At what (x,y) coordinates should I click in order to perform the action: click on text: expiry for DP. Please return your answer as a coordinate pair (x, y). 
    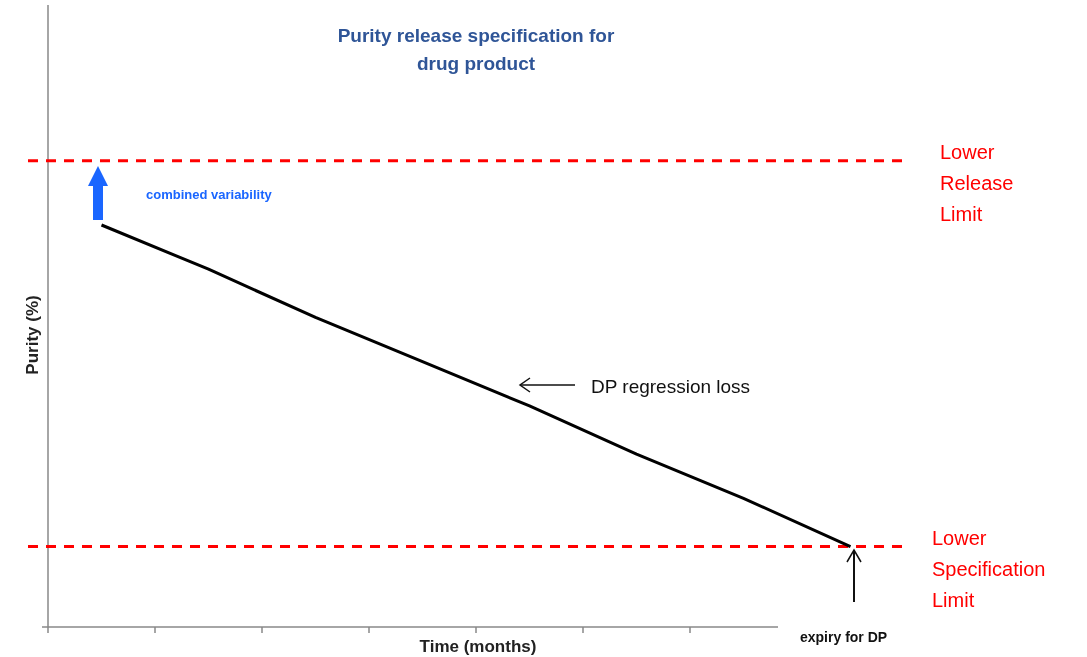
    Looking at the image, I should click on (844, 637).